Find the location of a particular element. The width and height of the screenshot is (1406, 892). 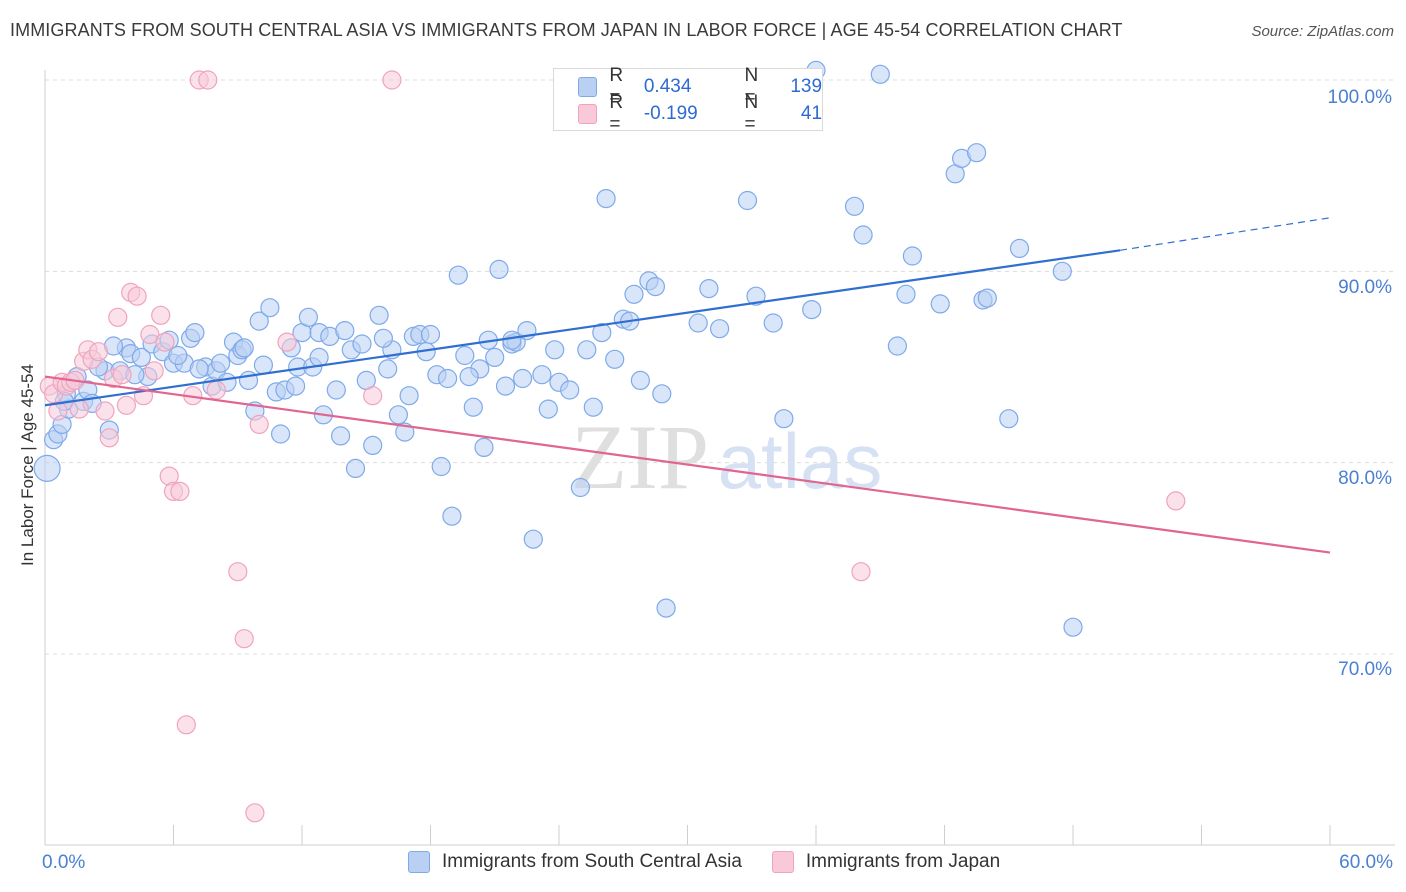

n-value: 139 is located at coordinates (806, 86).